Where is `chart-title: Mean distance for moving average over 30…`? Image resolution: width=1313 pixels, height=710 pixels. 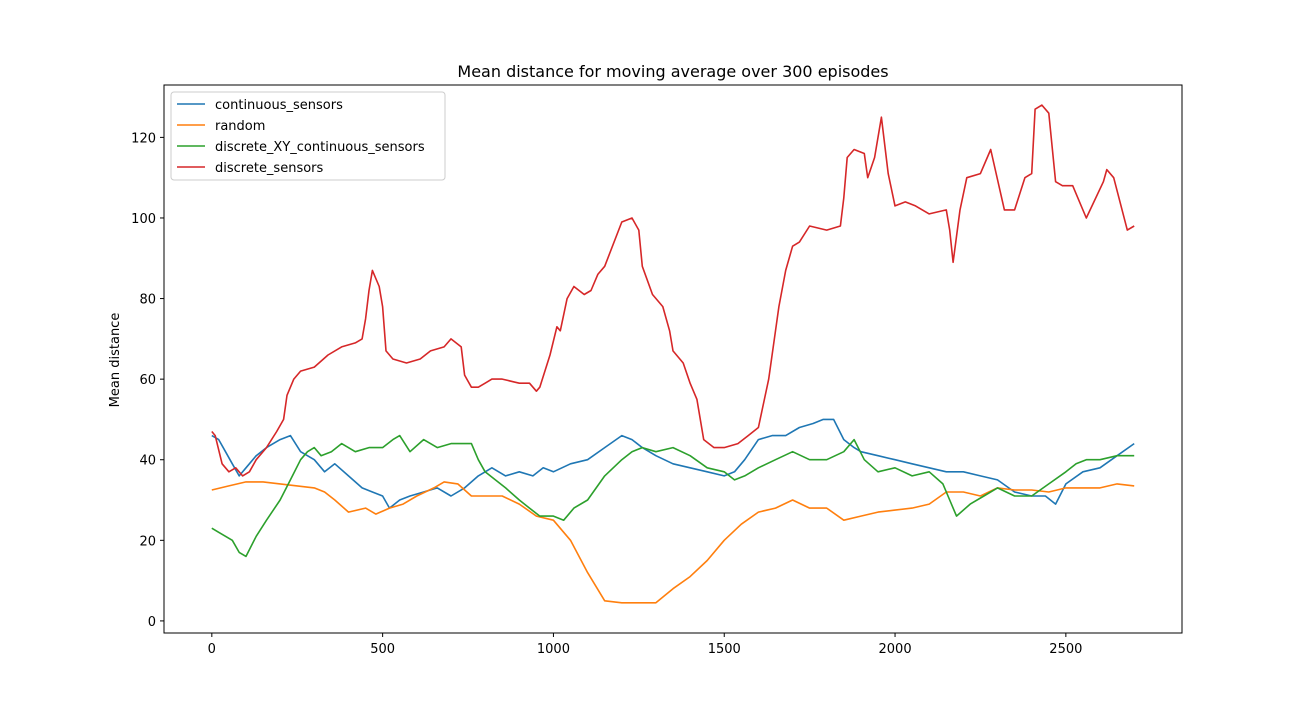
chart-title: Mean distance for moving average over 30… is located at coordinates (672, 71).